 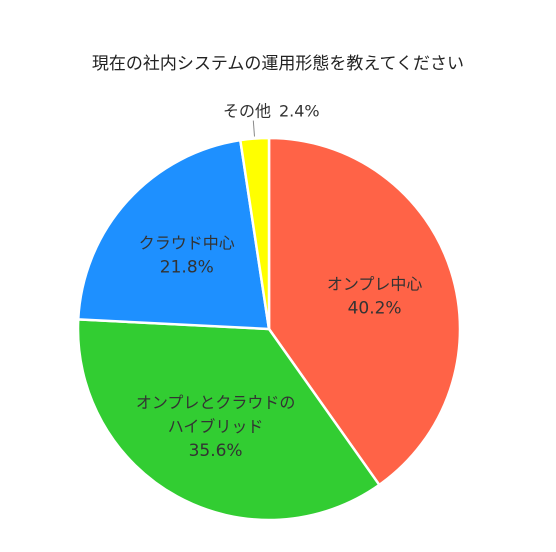 I want to click on slice-value-label: 40.2%, so click(x=375, y=308).